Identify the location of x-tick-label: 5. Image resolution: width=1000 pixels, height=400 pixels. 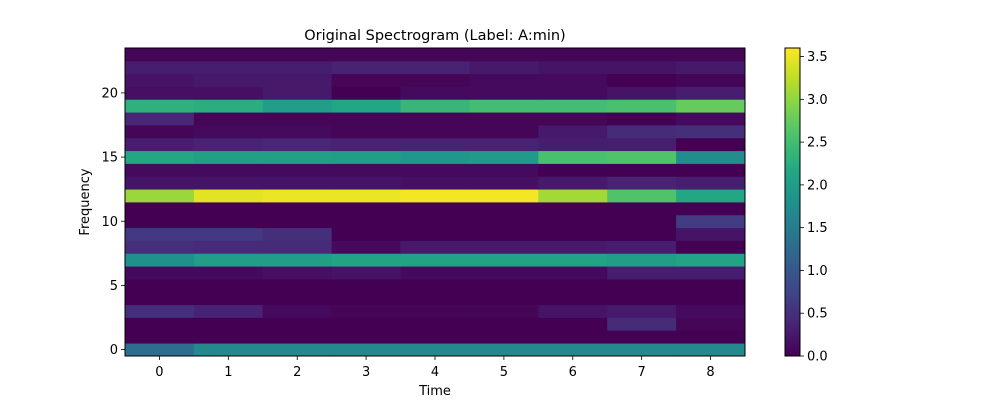
(504, 372).